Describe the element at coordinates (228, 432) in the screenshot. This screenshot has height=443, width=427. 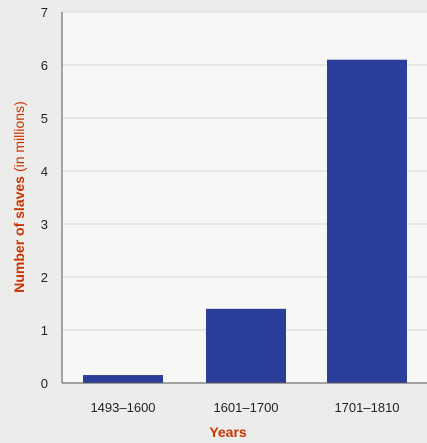
I see `x-axis-title: Years` at that location.